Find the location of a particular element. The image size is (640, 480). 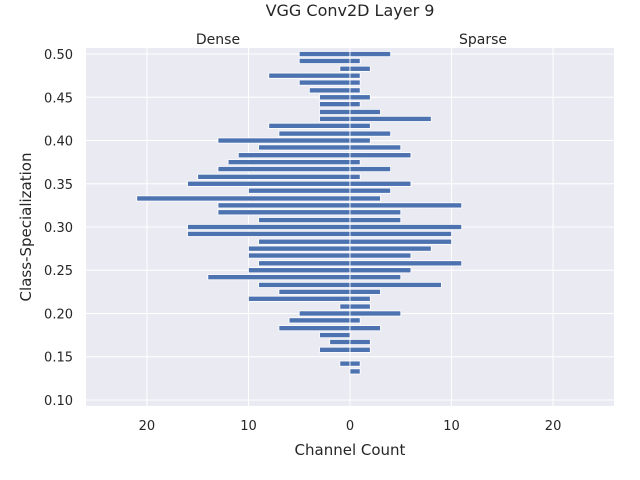

sparse-label: Sparse is located at coordinates (483, 40).